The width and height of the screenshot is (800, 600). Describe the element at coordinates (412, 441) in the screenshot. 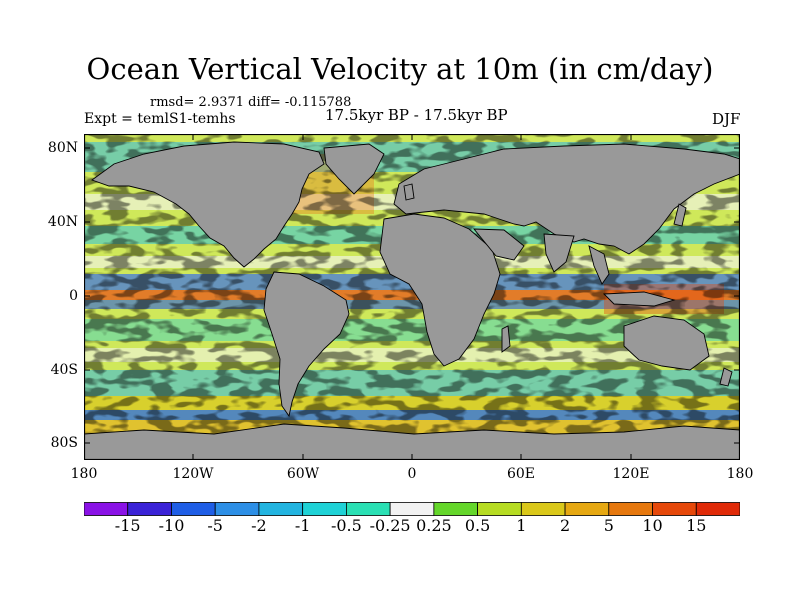

I see `antarctica` at that location.